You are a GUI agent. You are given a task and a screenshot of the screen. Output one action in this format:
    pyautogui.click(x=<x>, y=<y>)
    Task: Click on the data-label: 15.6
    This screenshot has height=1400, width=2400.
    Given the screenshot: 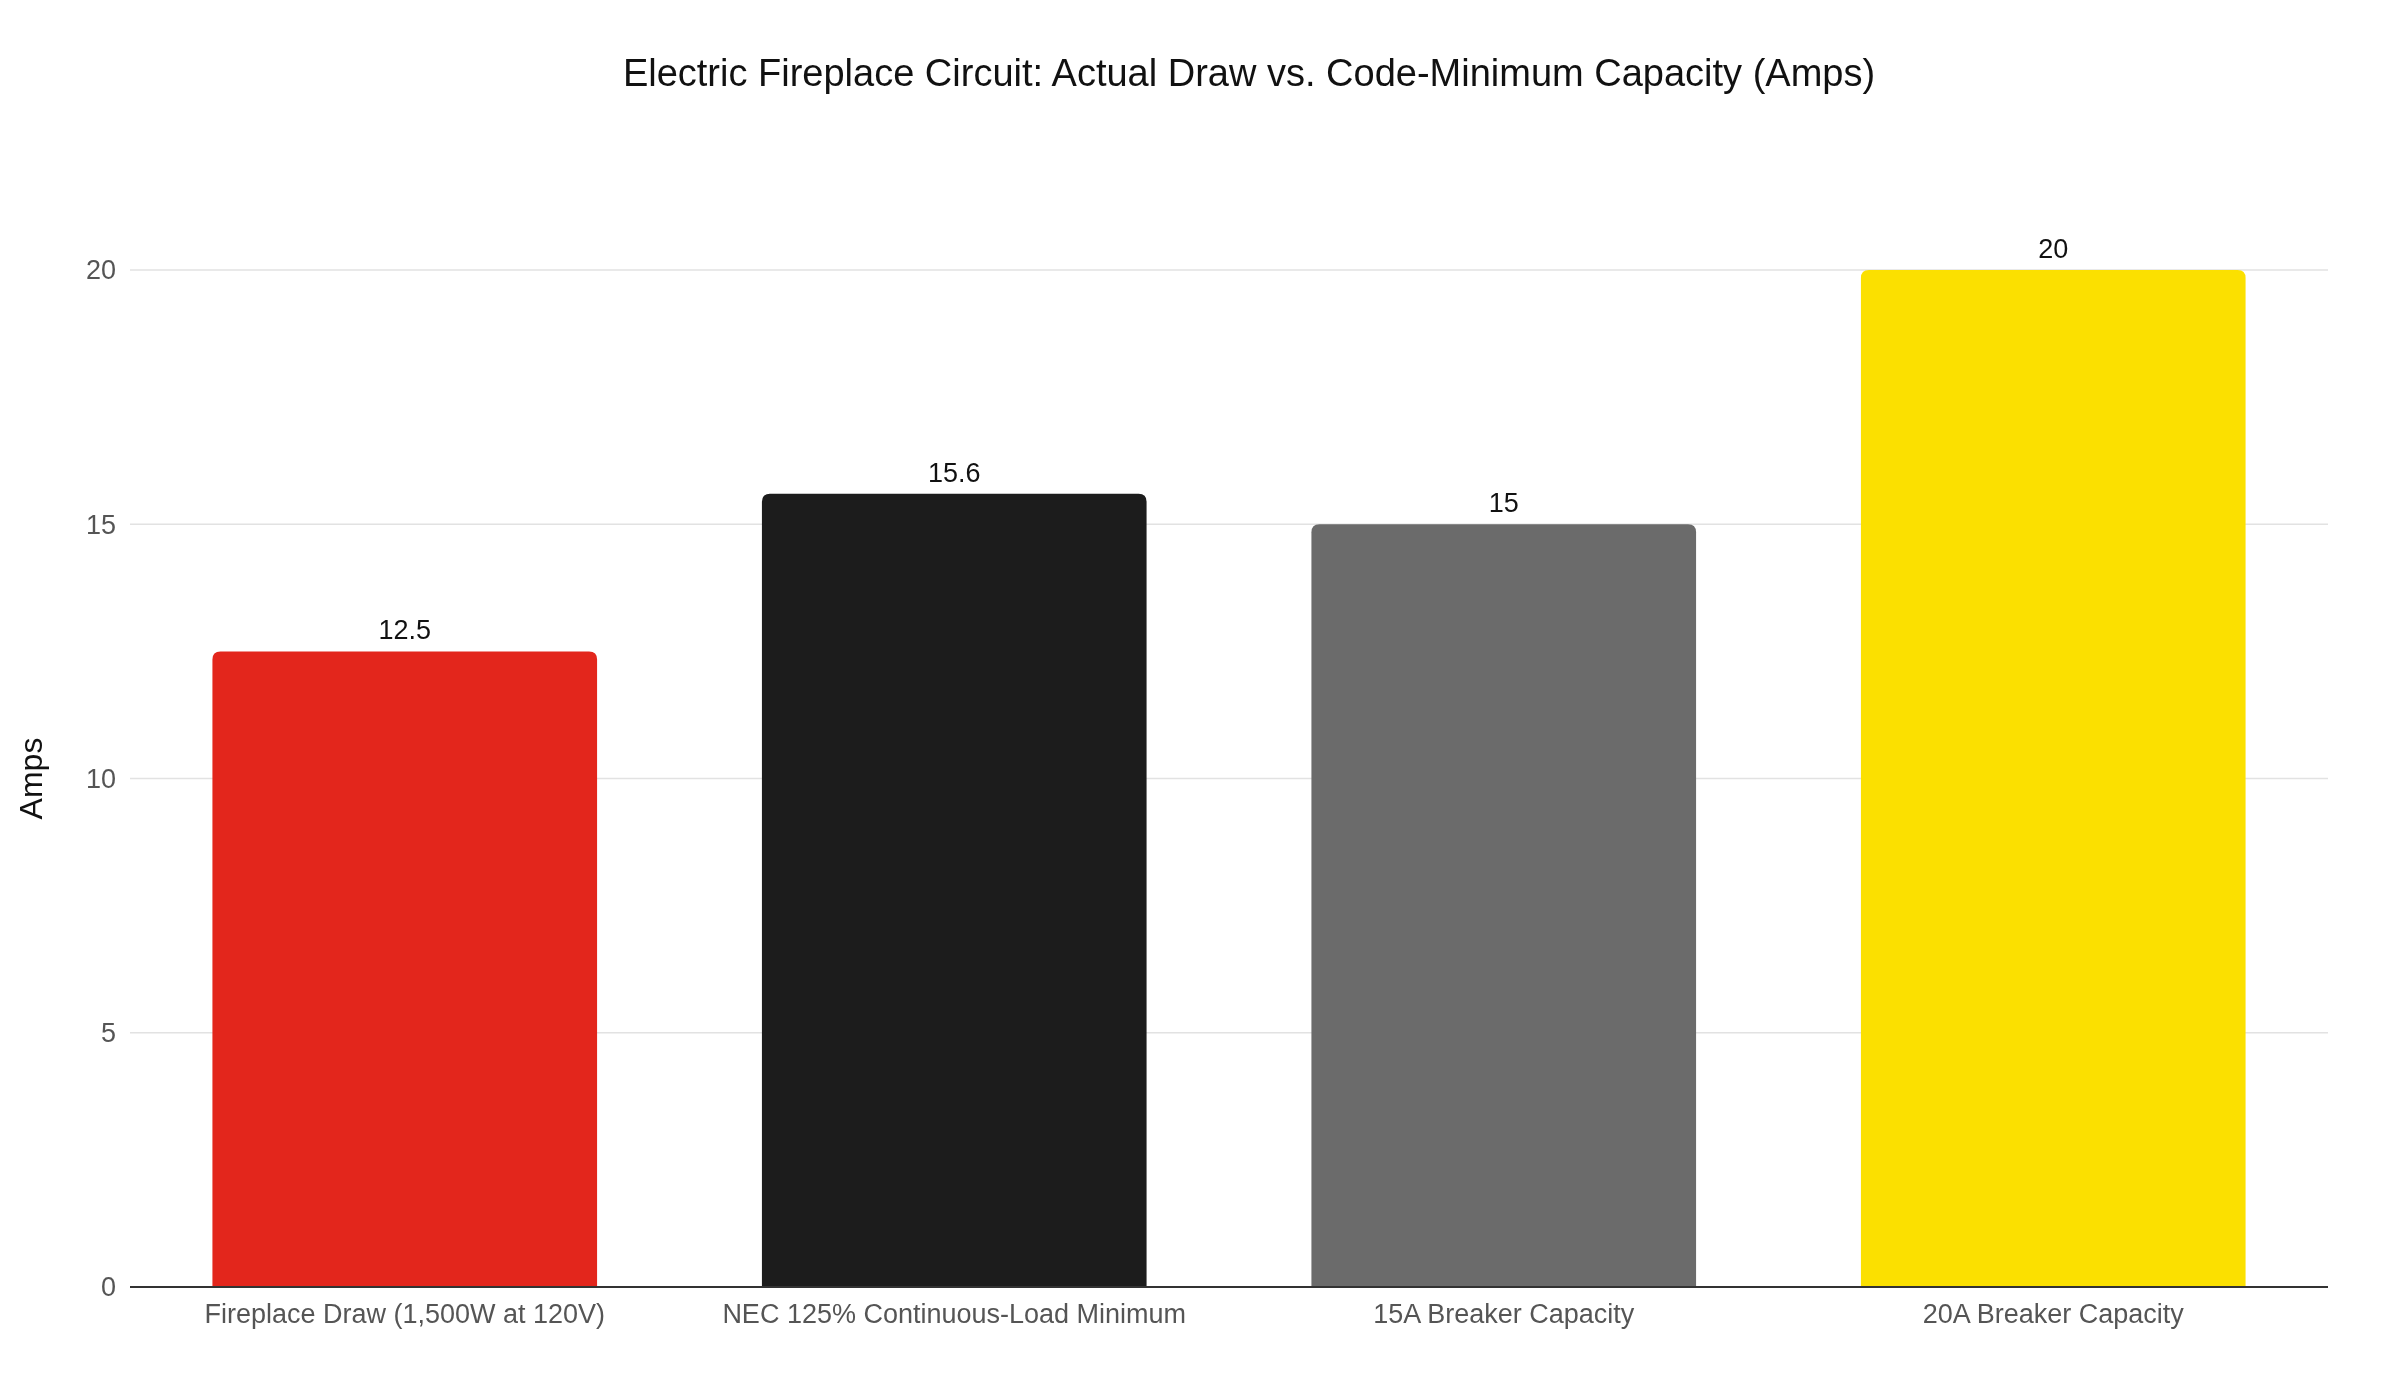 What is the action you would take?
    pyautogui.click(x=954, y=472)
    